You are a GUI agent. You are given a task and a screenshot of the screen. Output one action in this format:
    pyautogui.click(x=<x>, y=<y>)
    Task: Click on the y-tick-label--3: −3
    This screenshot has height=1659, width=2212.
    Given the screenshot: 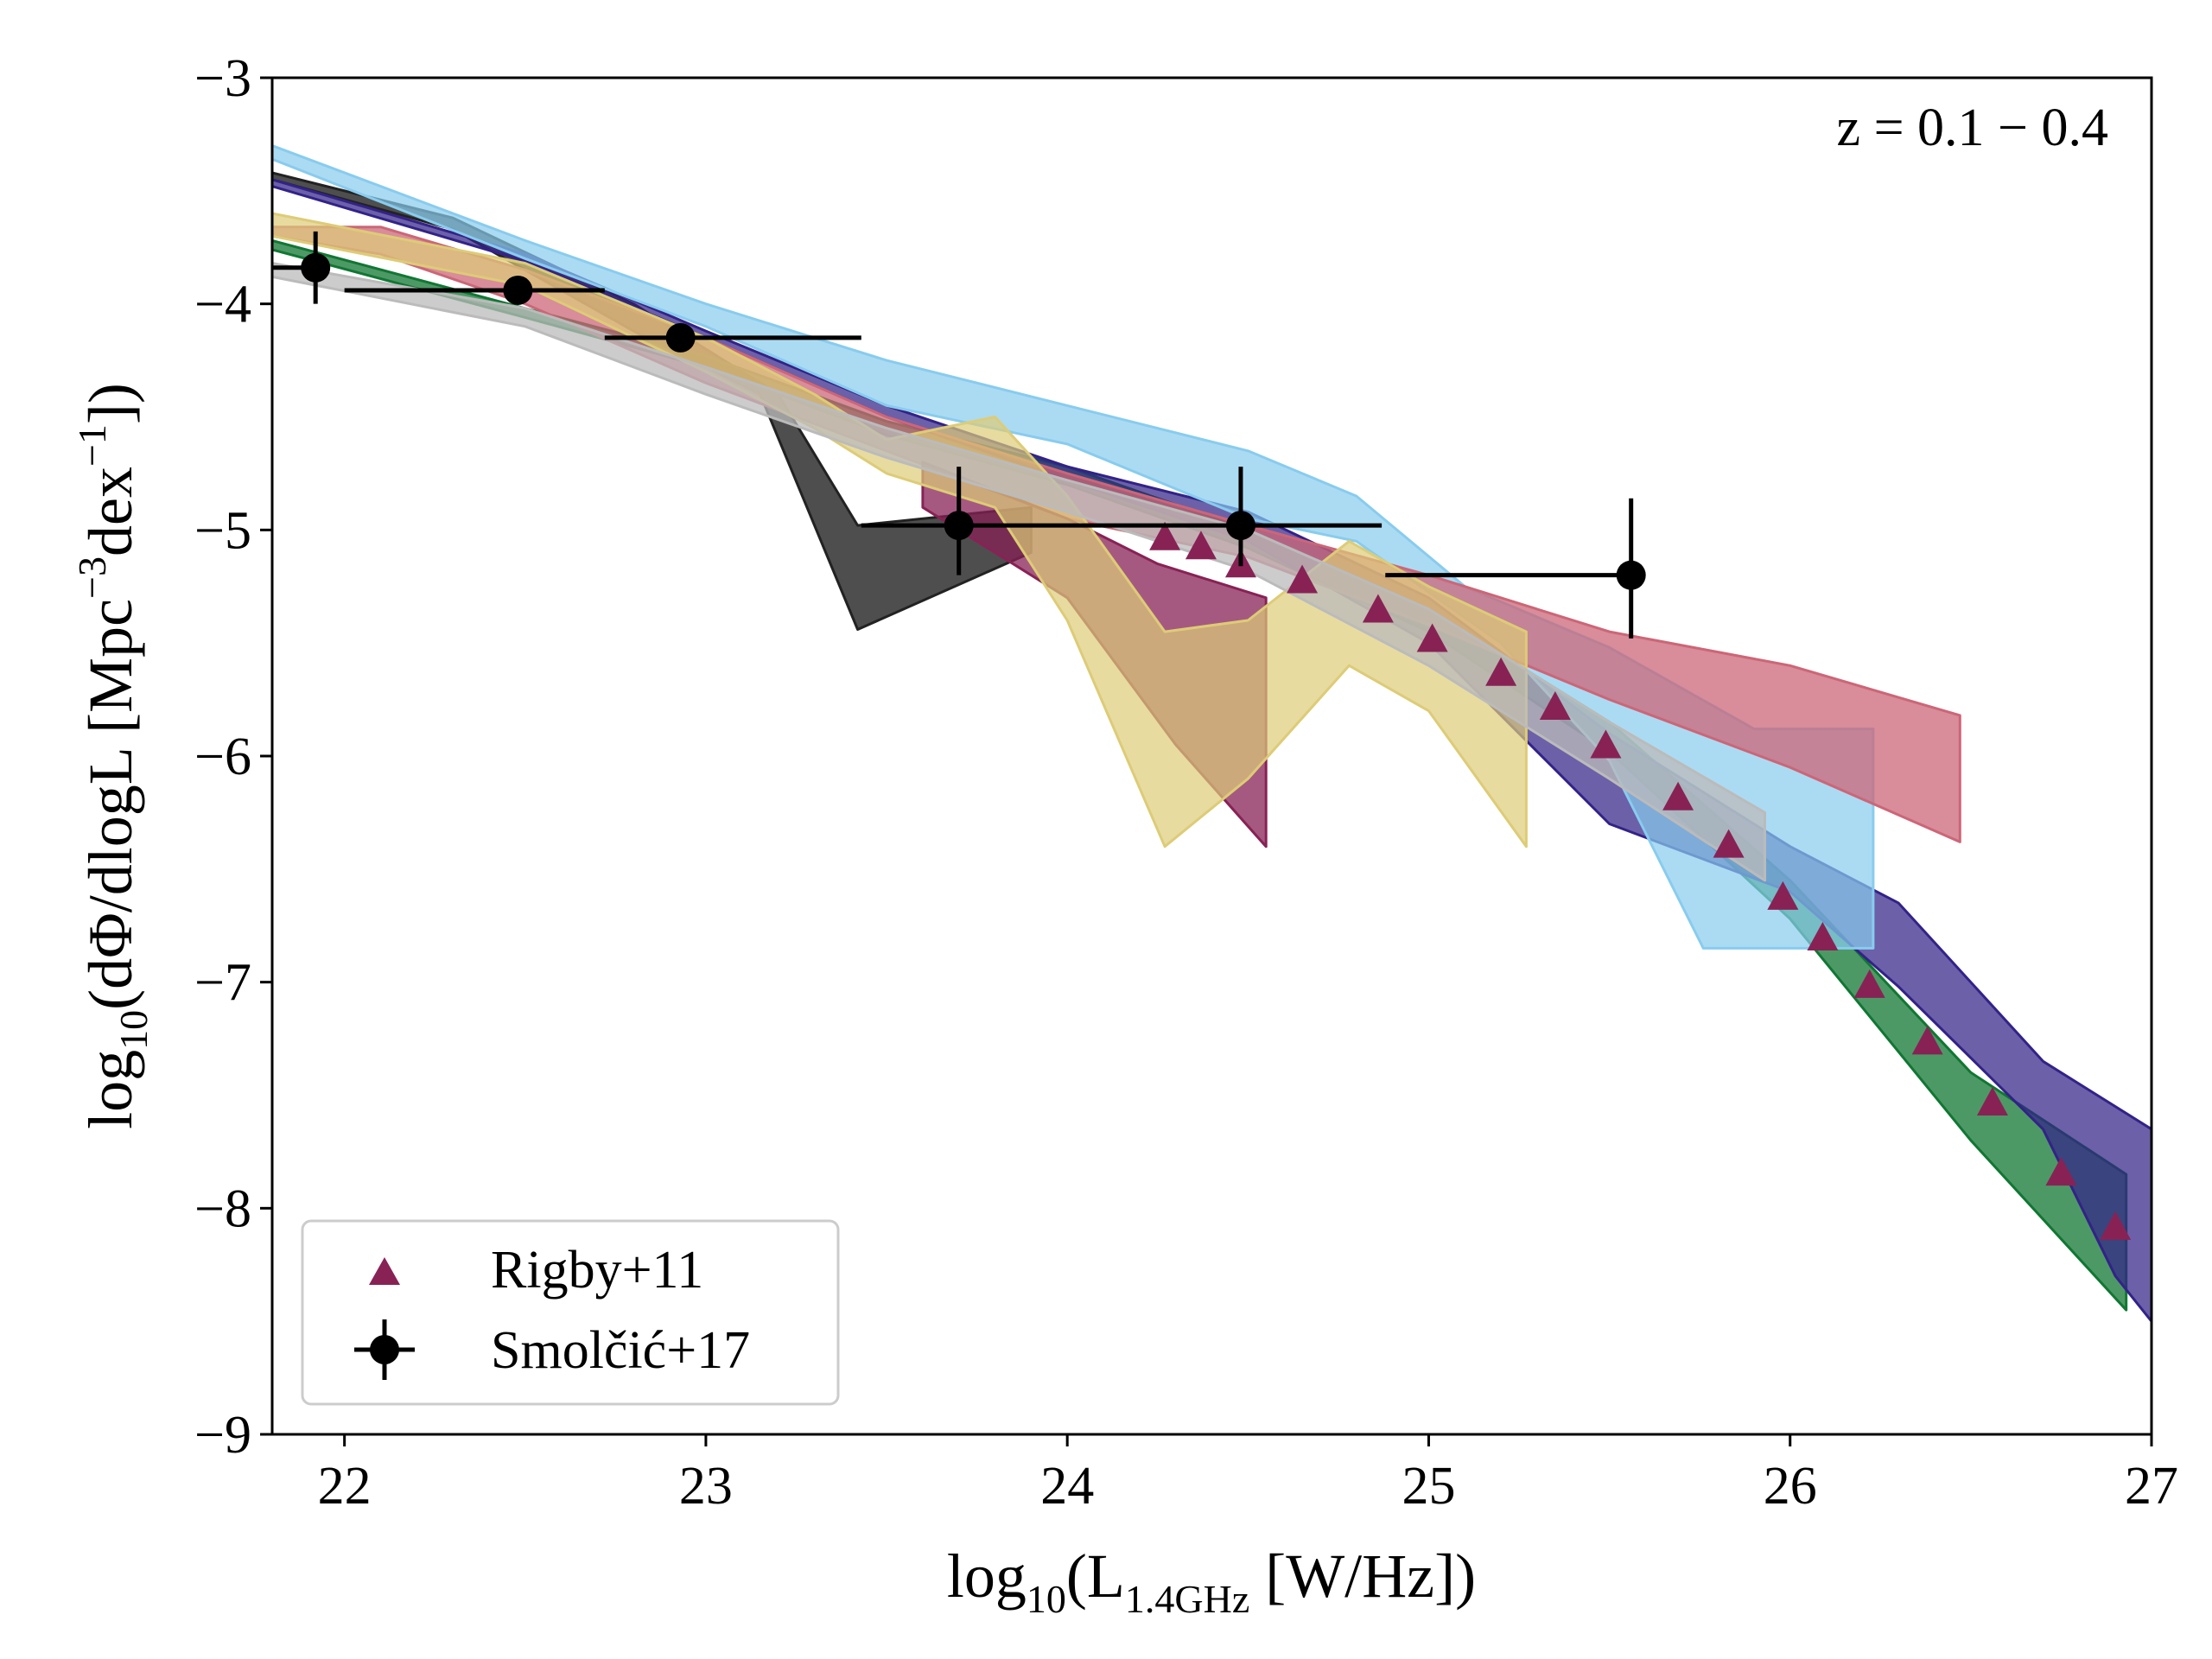 What is the action you would take?
    pyautogui.click(x=222, y=78)
    